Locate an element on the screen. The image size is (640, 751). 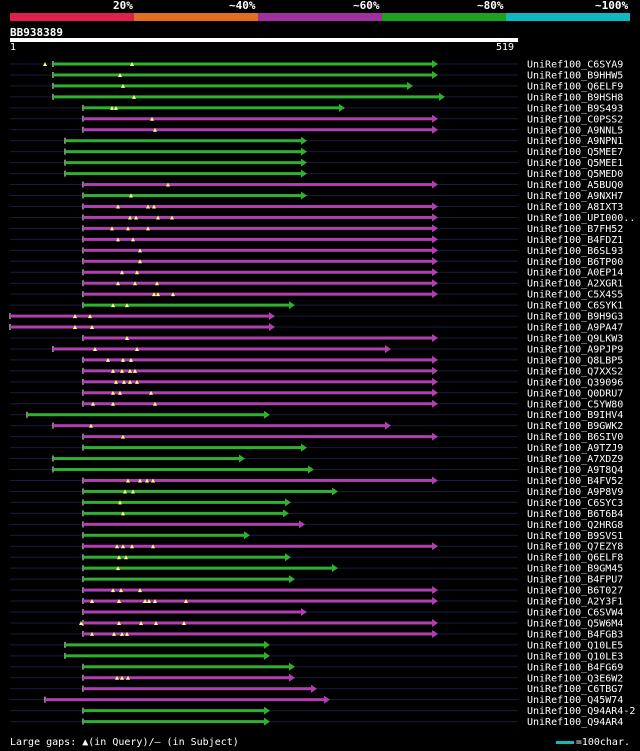
hit-label: UniRef100_Q8LBP5 is located at coordinates (575, 360).